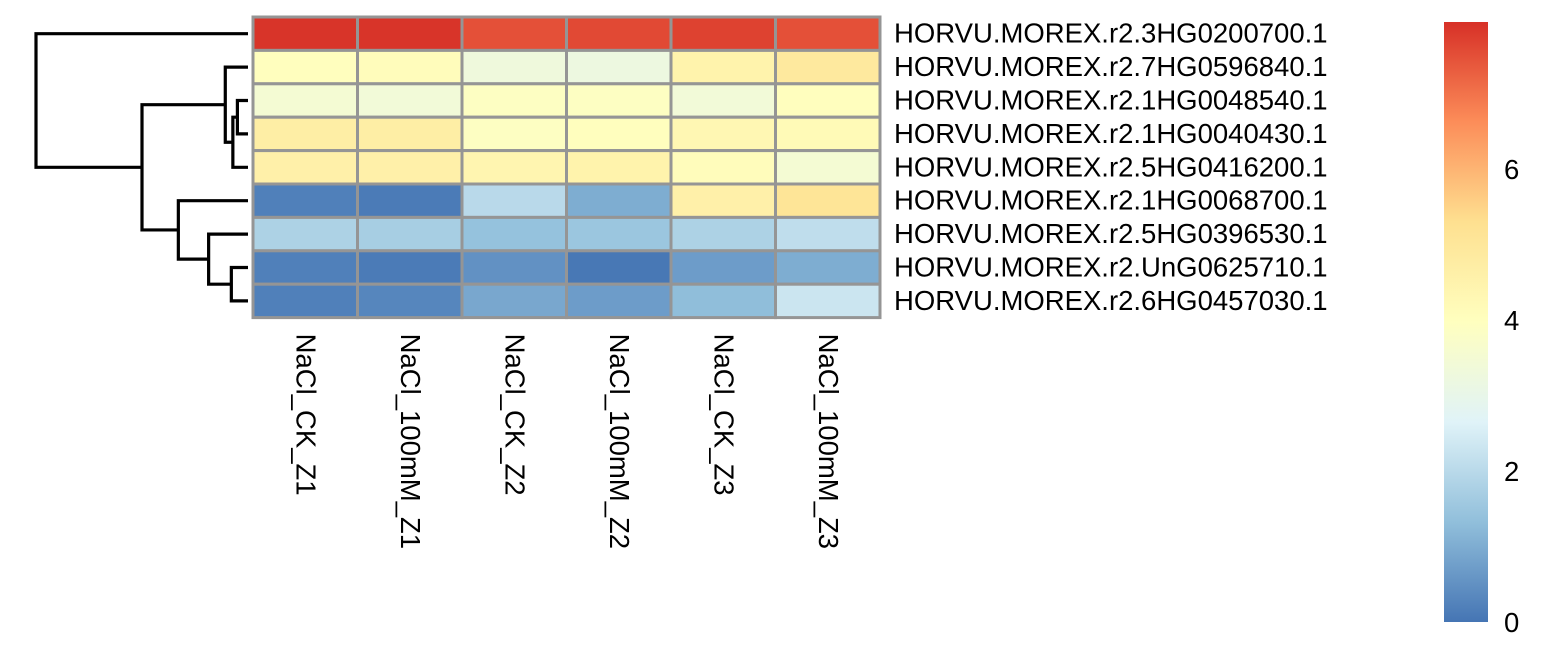 This screenshot has width=1563, height=646. Describe the element at coordinates (619, 100) in the screenshot. I see `heatmap-cell-r2-c3` at that location.